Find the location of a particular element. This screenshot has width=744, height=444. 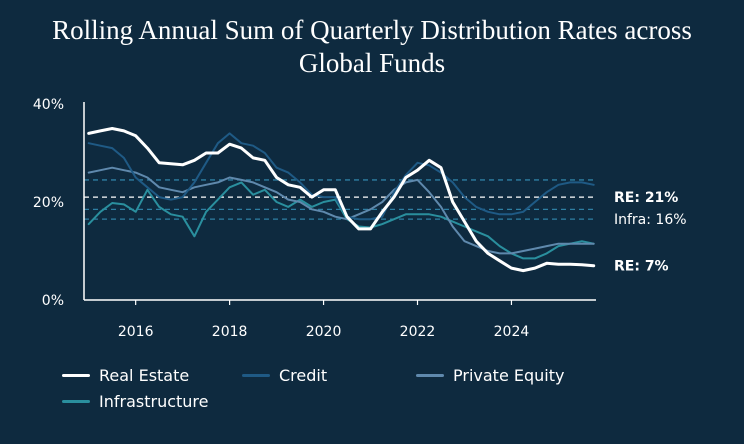

legend-label: Private Equity is located at coordinates (509, 375).